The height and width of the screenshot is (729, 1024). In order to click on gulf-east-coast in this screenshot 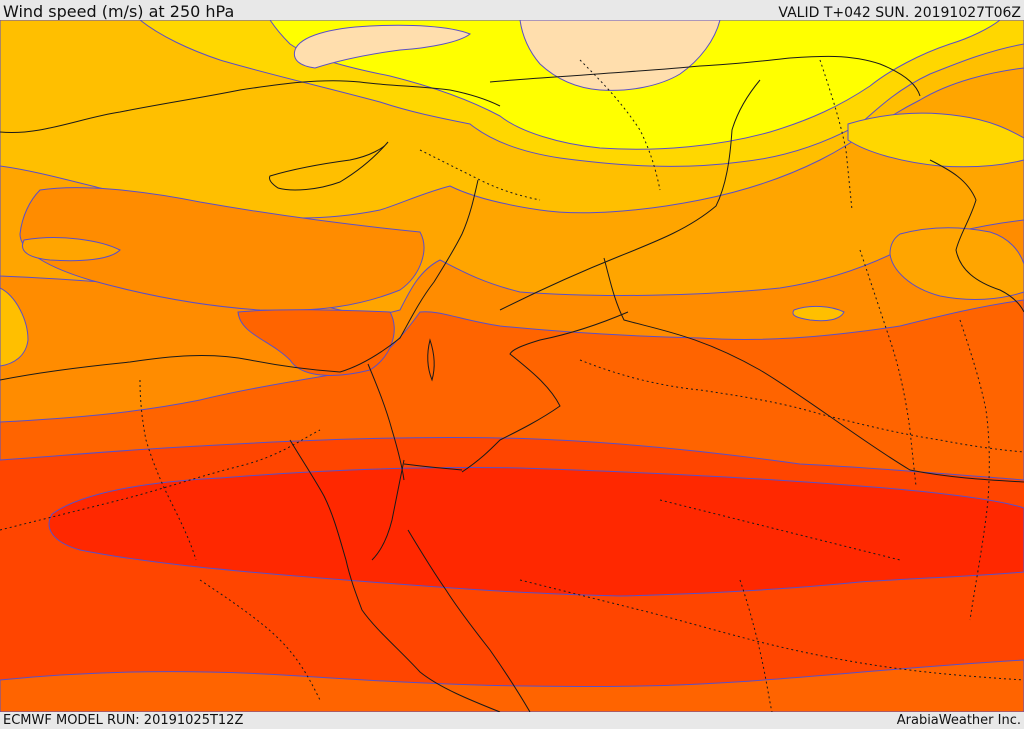, I will do `click(976, 236)`.